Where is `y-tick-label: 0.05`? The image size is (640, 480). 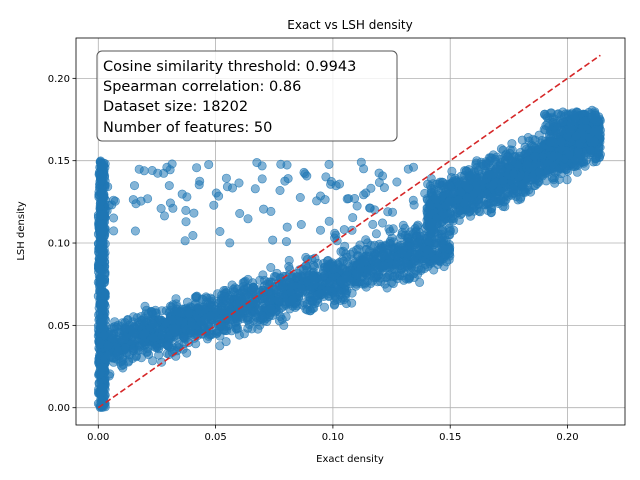
y-tick-label: 0.05 is located at coordinates (59, 326).